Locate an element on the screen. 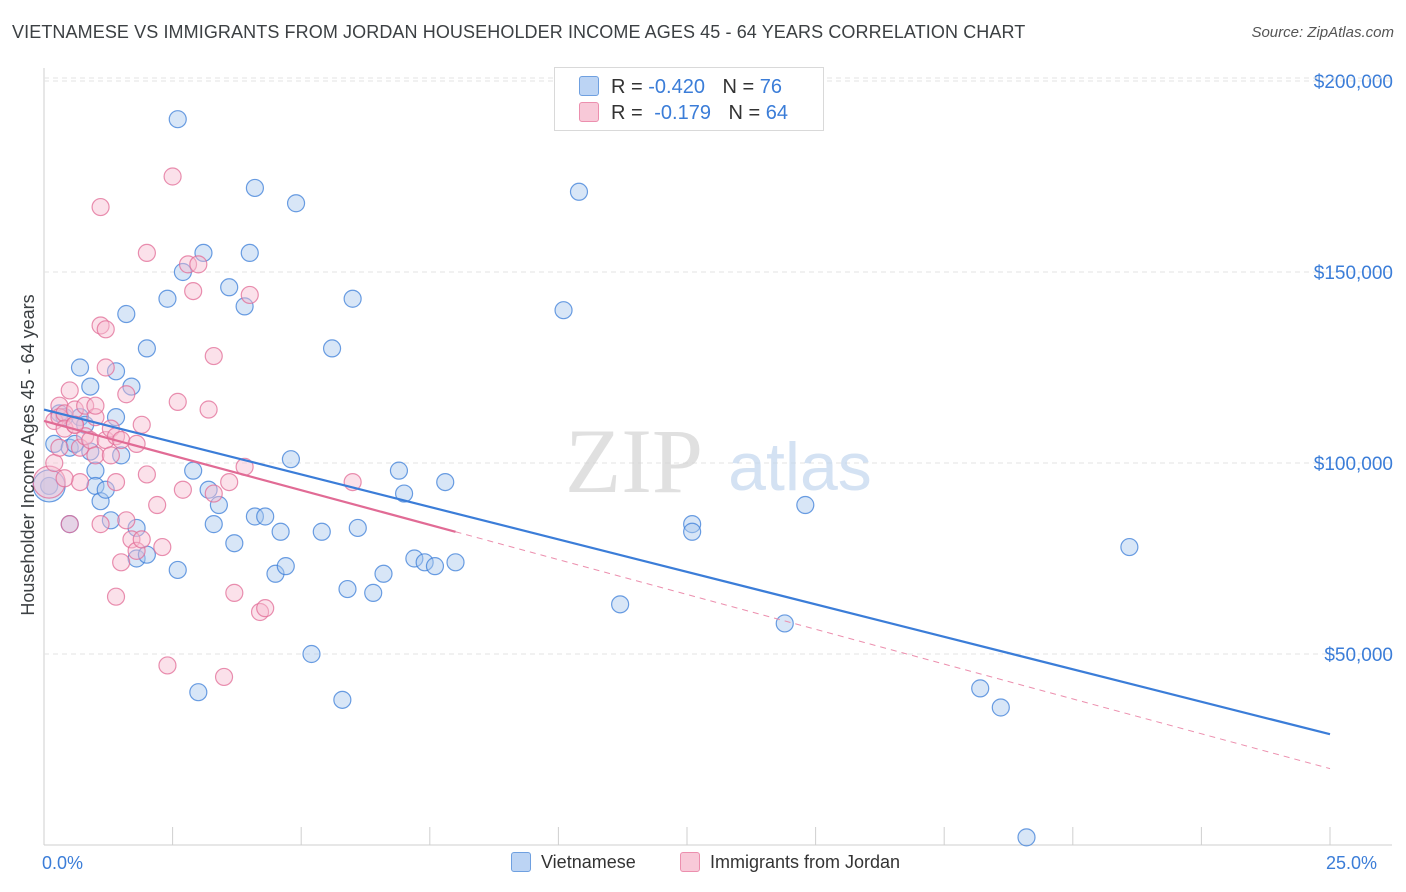 This screenshot has height=892, width=1406. y-axis-label: Householder Income Ages 45 - 64 years is located at coordinates (28, 455).